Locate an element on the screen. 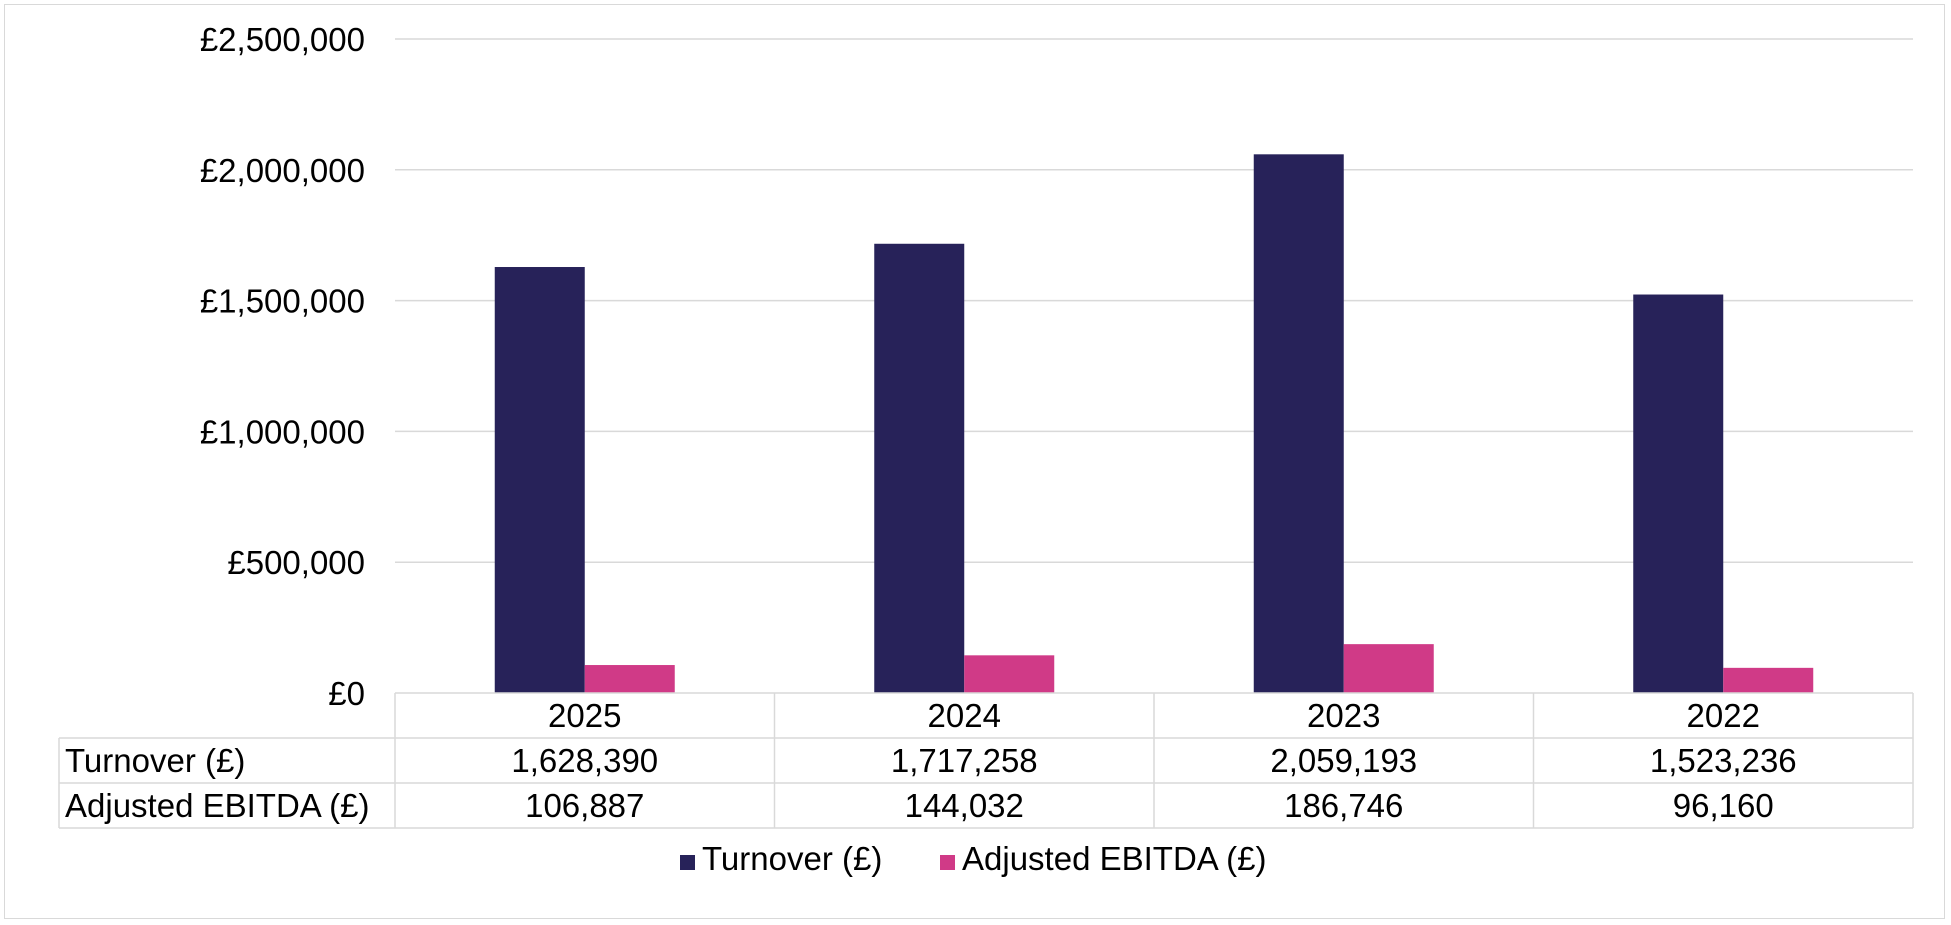  y-tick-label: £2,500,000 is located at coordinates (282, 39).